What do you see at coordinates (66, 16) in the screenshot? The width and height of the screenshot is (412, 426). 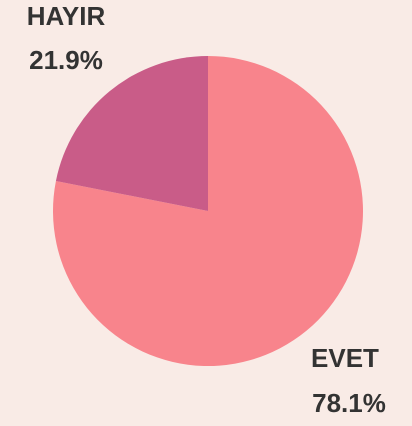 I see `slice-label: HAYIR` at bounding box center [66, 16].